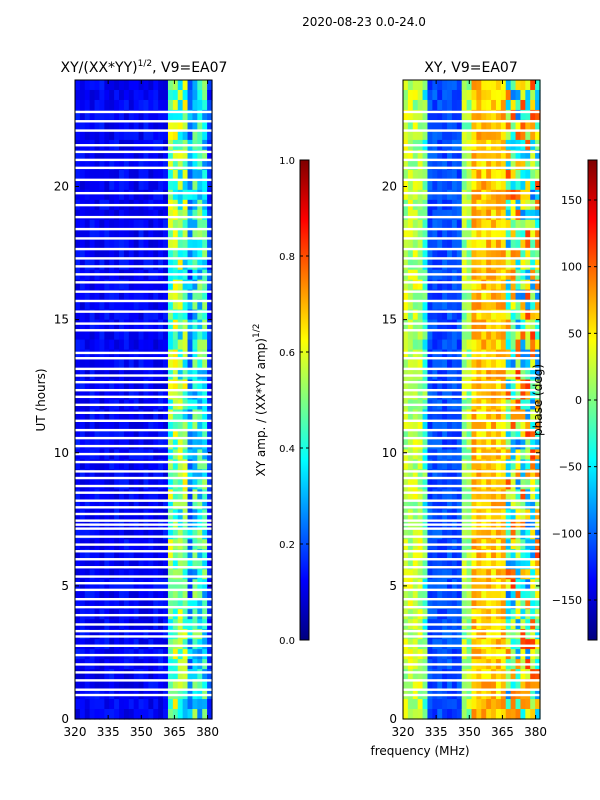 This screenshot has width=600, height=800. I want to click on x-tick-label: 335, so click(108, 732).